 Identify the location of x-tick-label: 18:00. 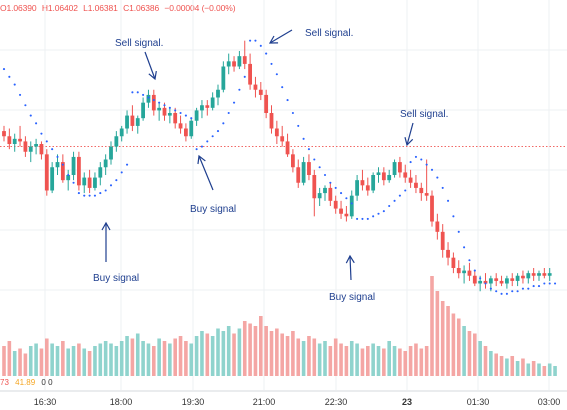
(121, 402).